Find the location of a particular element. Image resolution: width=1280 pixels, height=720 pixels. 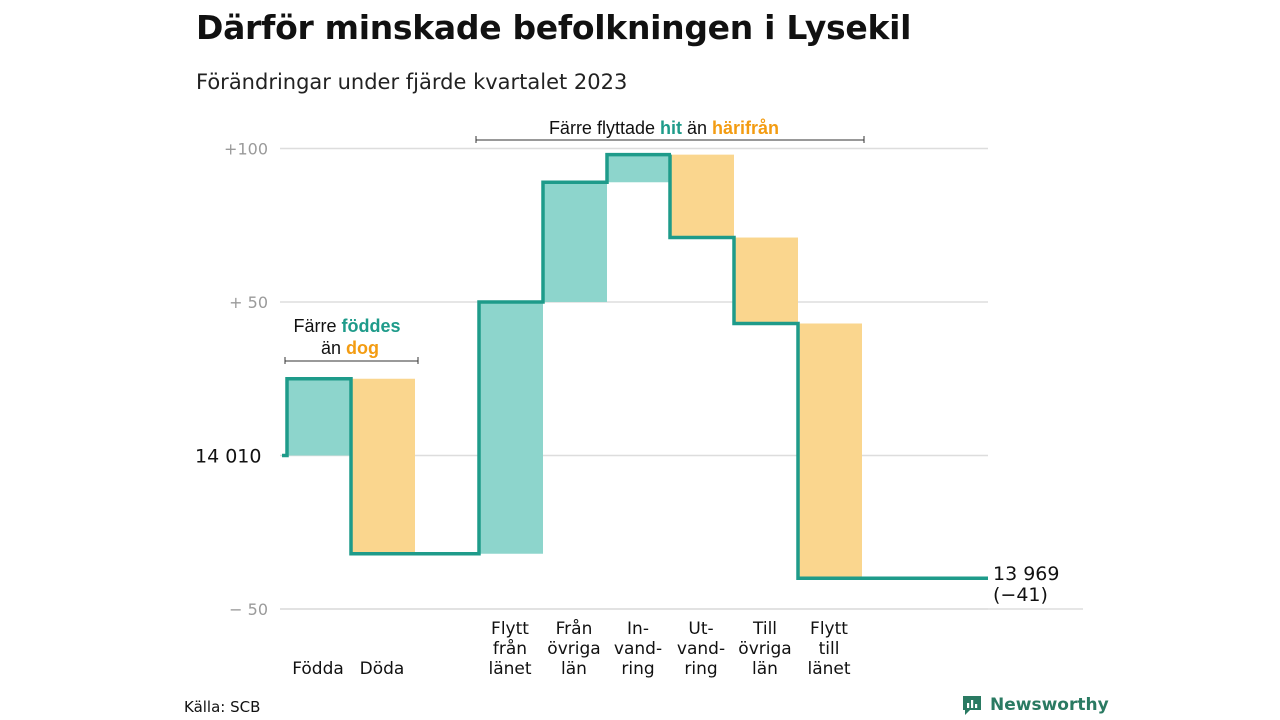

natural-annotation-text-part: Färre is located at coordinates (317, 326).